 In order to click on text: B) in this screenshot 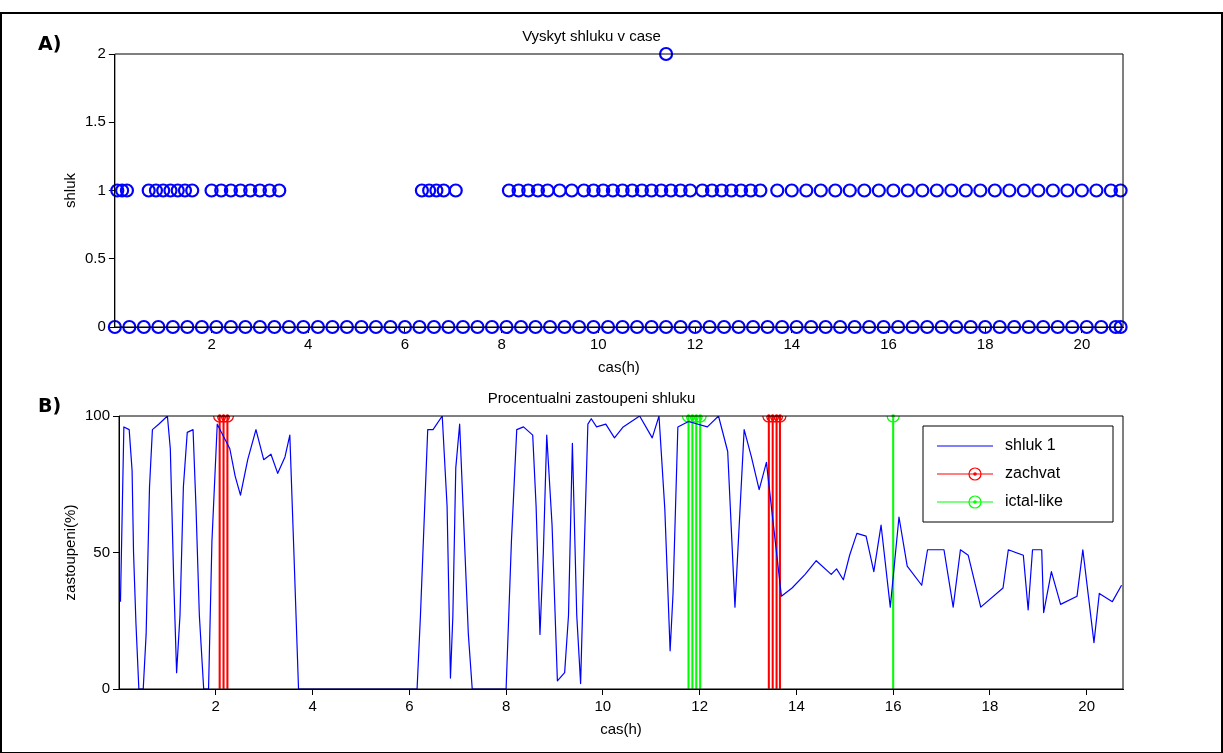, I will do `click(50, 405)`.